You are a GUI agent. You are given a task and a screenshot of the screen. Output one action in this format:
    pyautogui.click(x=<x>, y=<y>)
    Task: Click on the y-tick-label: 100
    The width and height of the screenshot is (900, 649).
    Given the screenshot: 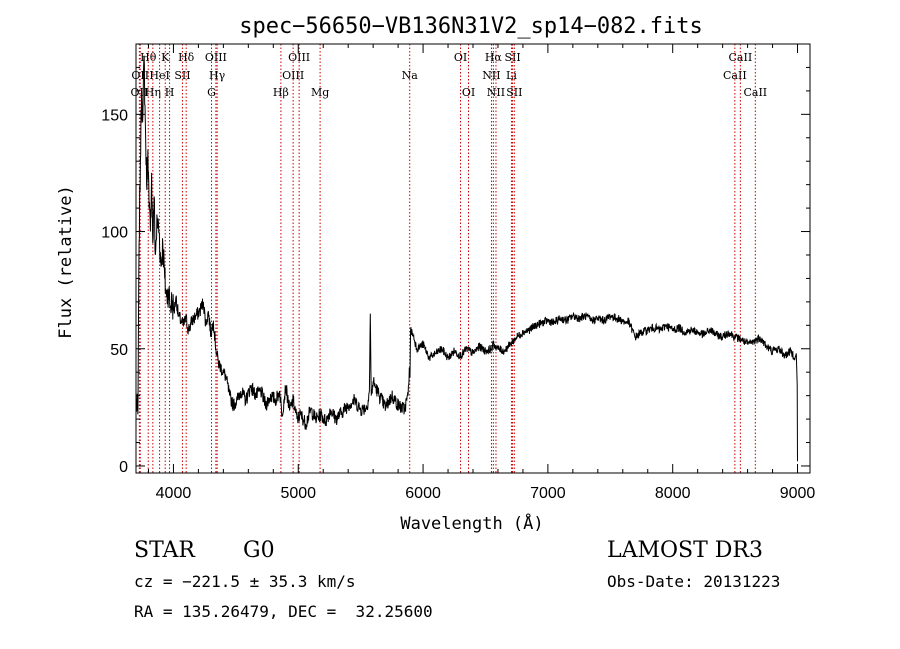 What is the action you would take?
    pyautogui.click(x=114, y=233)
    